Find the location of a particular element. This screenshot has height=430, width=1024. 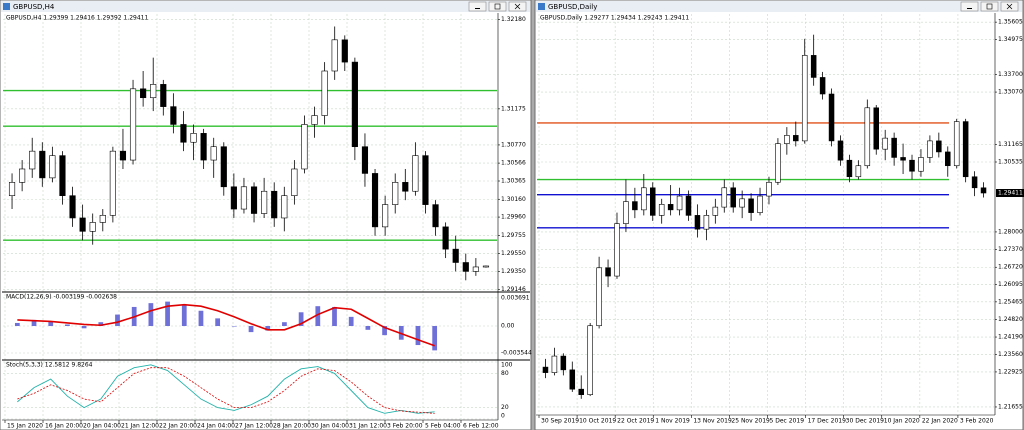

time-label: 27 Jan 12:00 is located at coordinates (254, 426).